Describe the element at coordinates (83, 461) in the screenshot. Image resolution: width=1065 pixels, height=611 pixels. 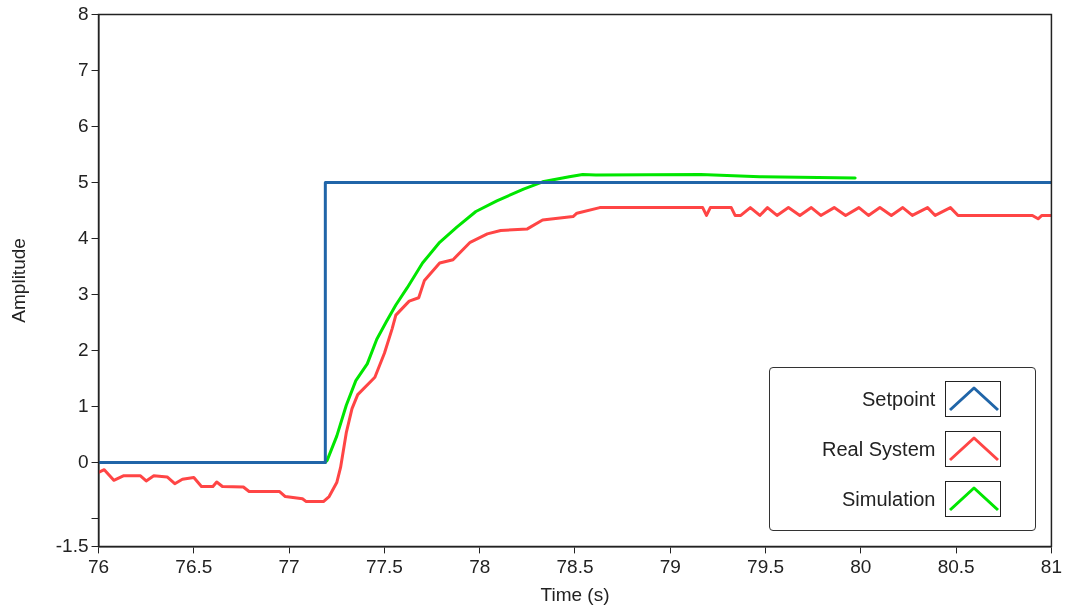
I see `y-tick-label: 0` at that location.